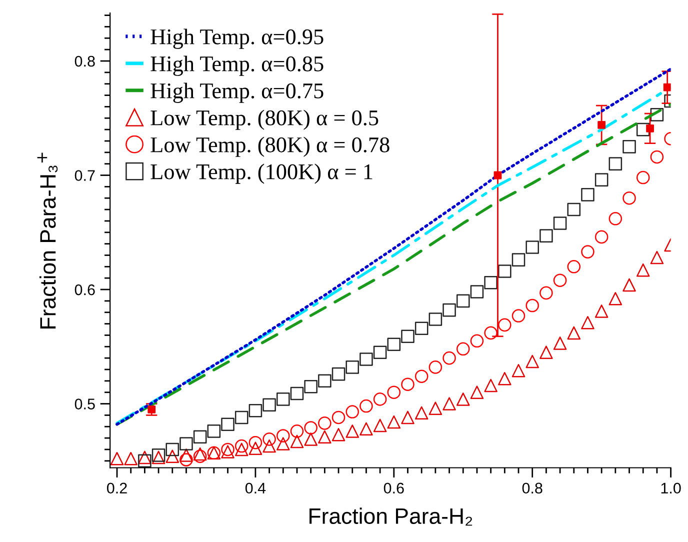 This screenshot has height=542, width=688. I want to click on legend-label: High Temp. α=0.95, so click(237, 38).